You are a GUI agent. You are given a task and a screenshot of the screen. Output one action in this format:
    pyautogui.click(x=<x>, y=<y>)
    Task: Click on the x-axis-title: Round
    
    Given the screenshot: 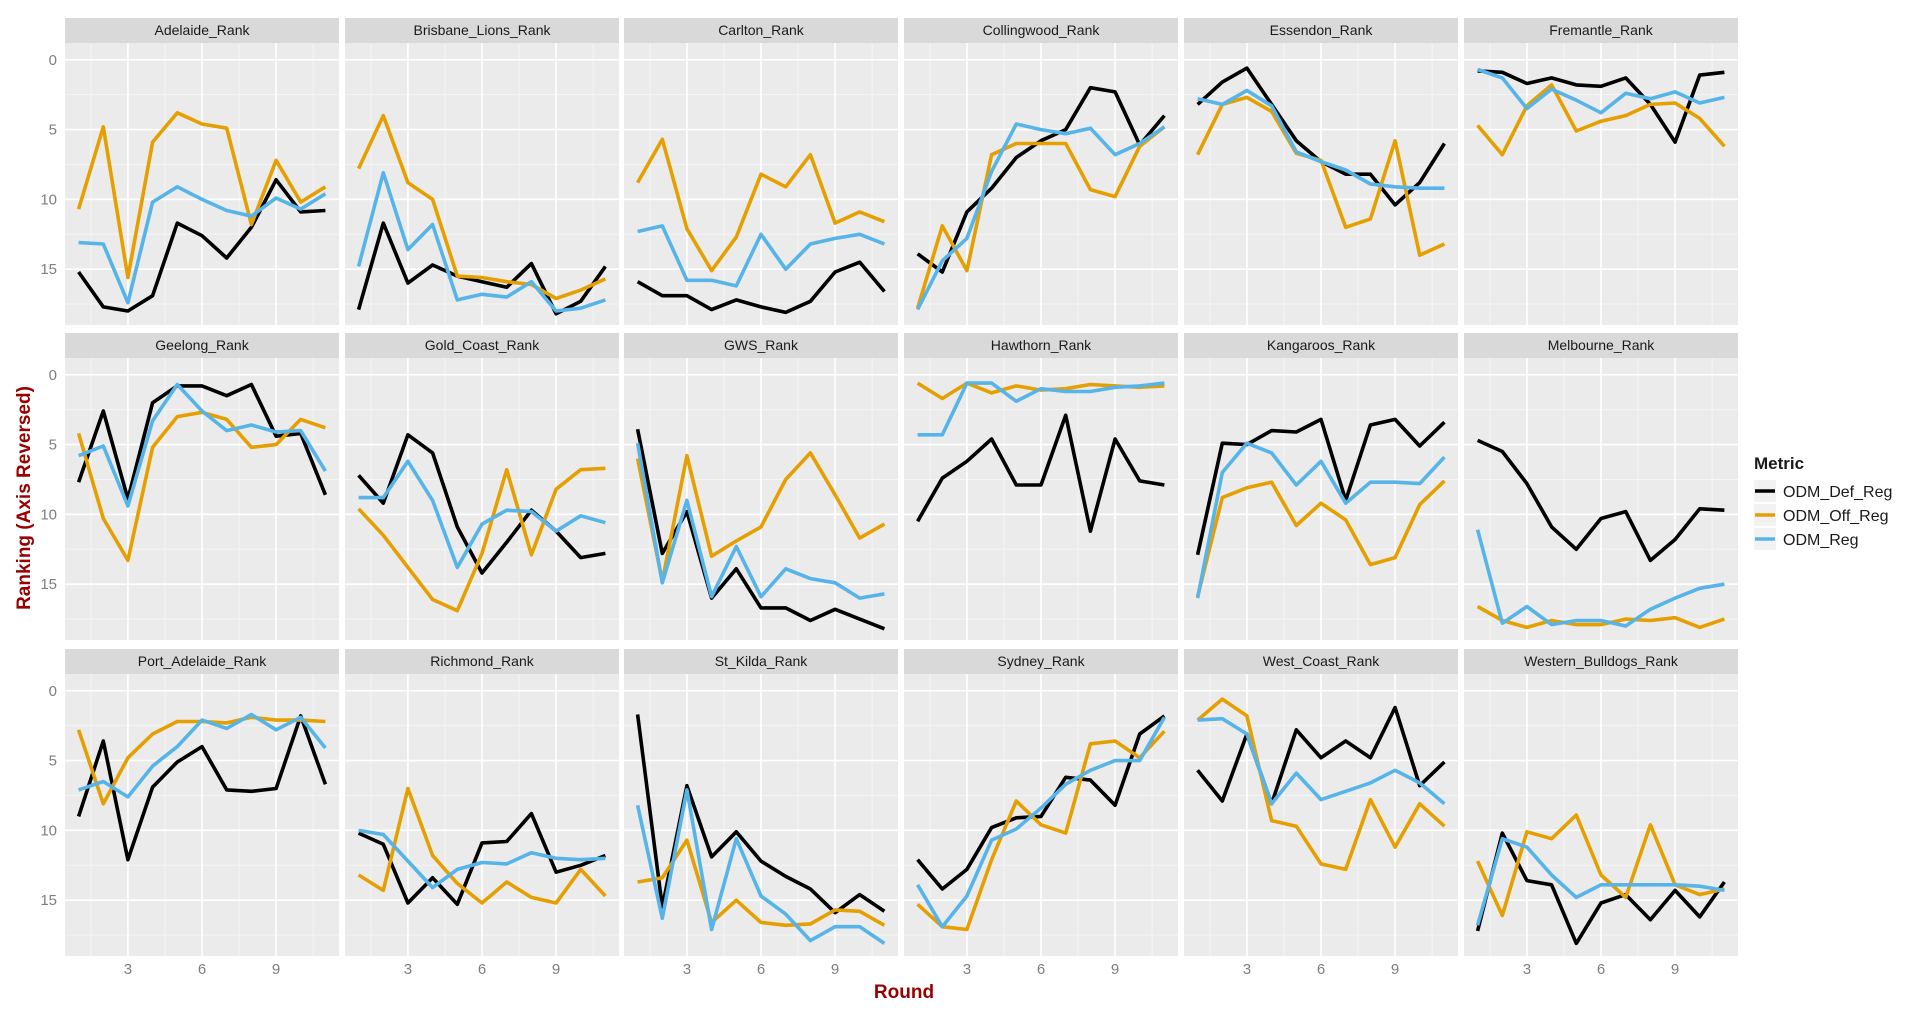 What is the action you would take?
    pyautogui.click(x=904, y=992)
    